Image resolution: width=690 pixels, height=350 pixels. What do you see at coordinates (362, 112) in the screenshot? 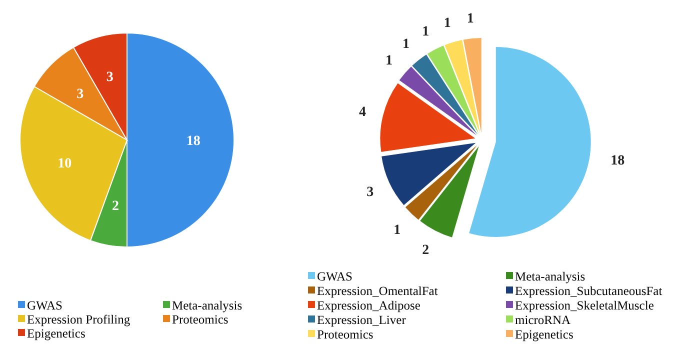
I see `data-label: 4` at bounding box center [362, 112].